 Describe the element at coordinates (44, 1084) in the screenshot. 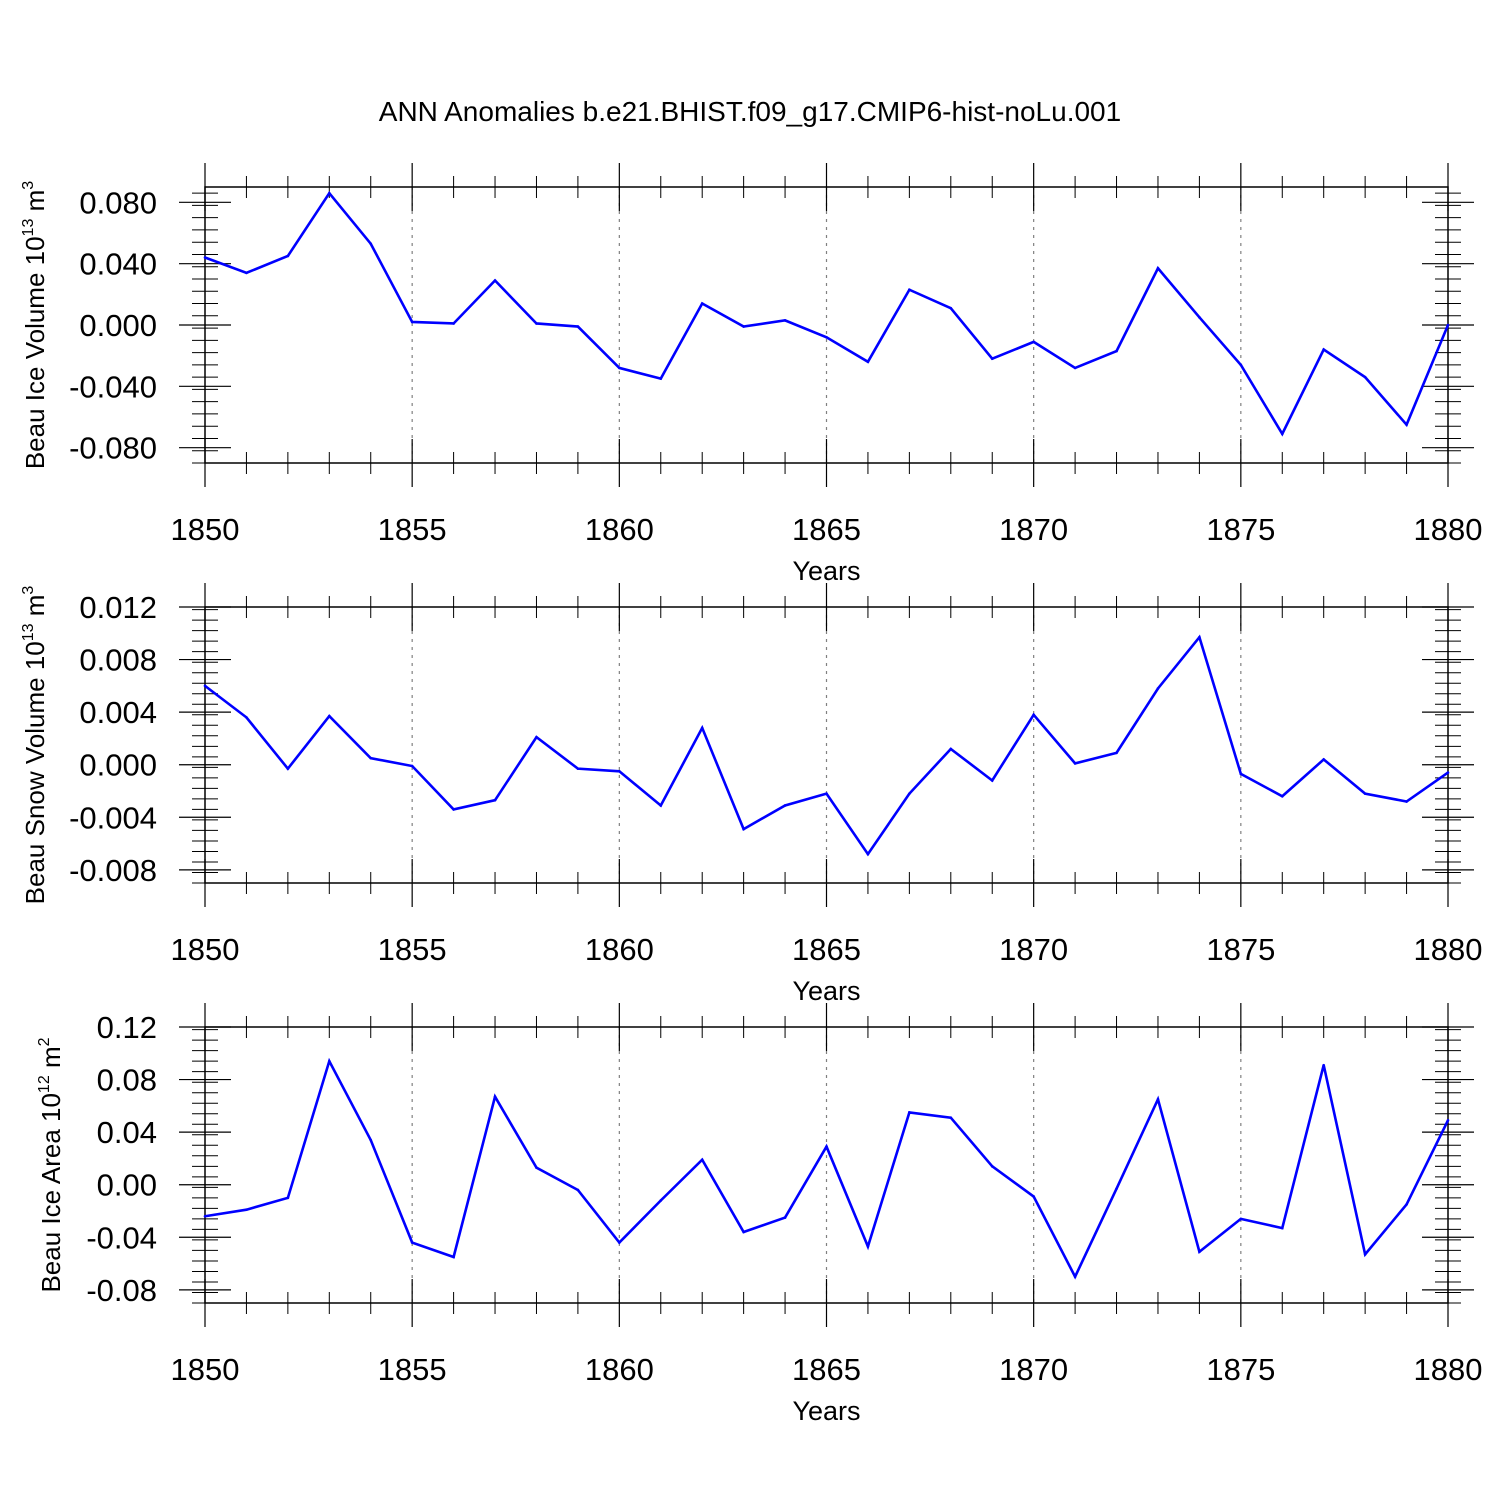

I see `y-axis-title-superscript: 12` at that location.